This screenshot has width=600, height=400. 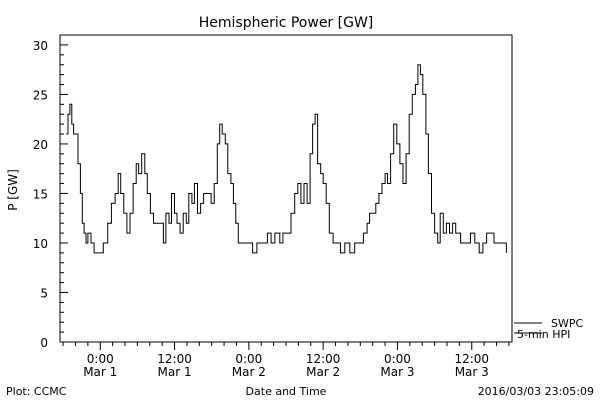 What do you see at coordinates (40, 46) in the screenshot?
I see `y-tick-label: 30` at bounding box center [40, 46].